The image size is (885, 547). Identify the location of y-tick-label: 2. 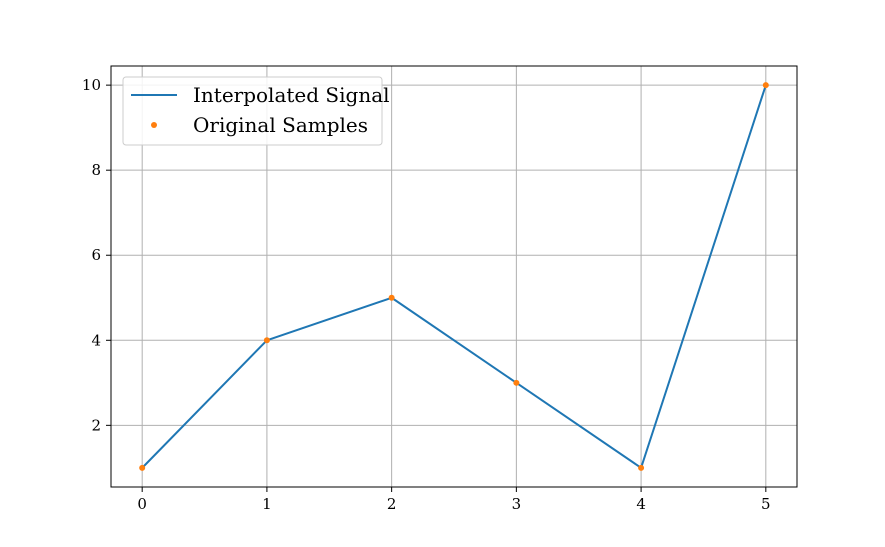
(96, 425).